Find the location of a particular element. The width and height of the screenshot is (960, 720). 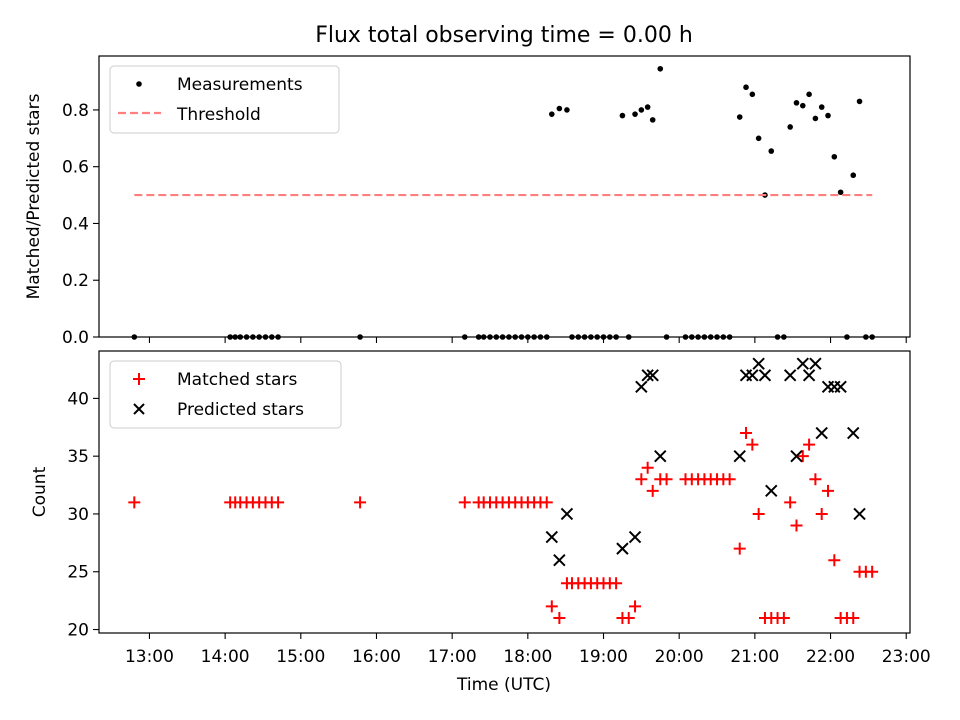

legend-measurements-label: Measurements is located at coordinates (240, 85).